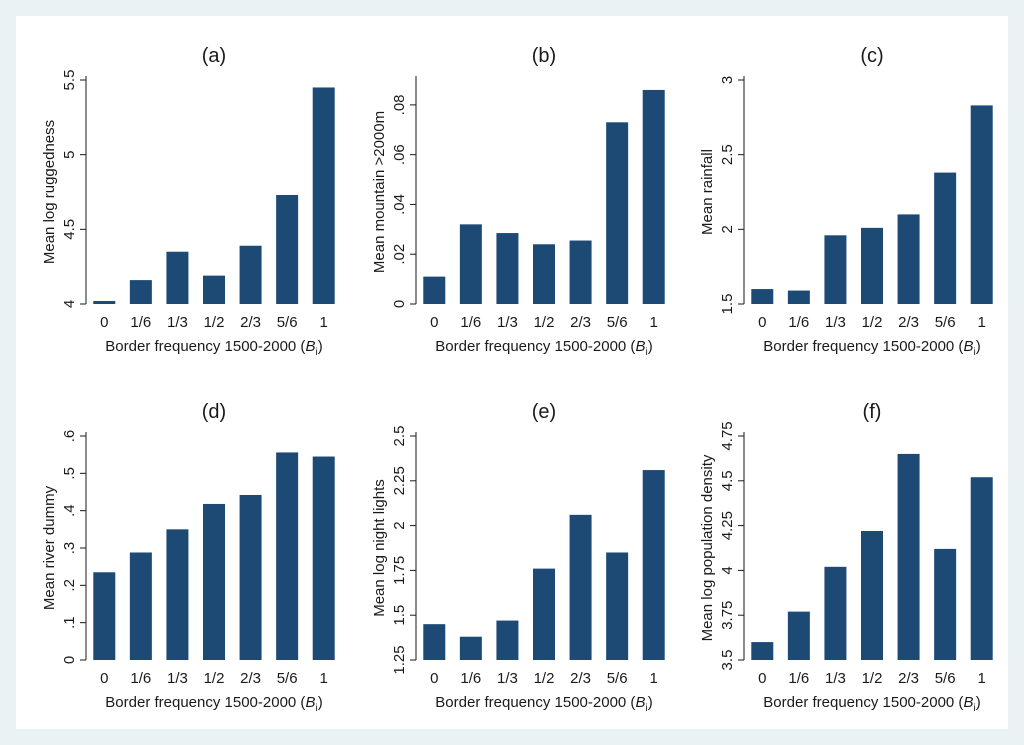 The image size is (1024, 745). Describe the element at coordinates (399, 525) in the screenshot. I see `y-tick-label: 2` at that location.